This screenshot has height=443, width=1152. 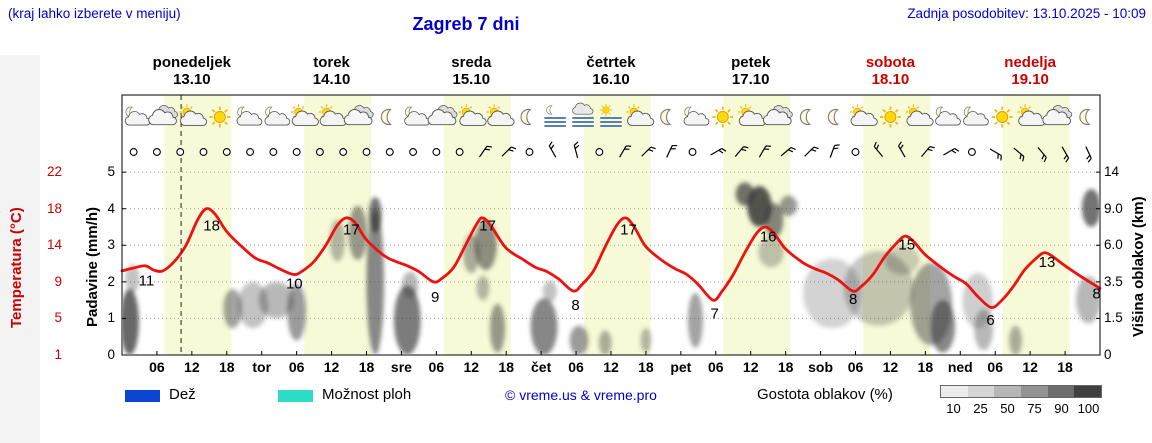 I want to click on day-date: 19.10, so click(x=1030, y=79).